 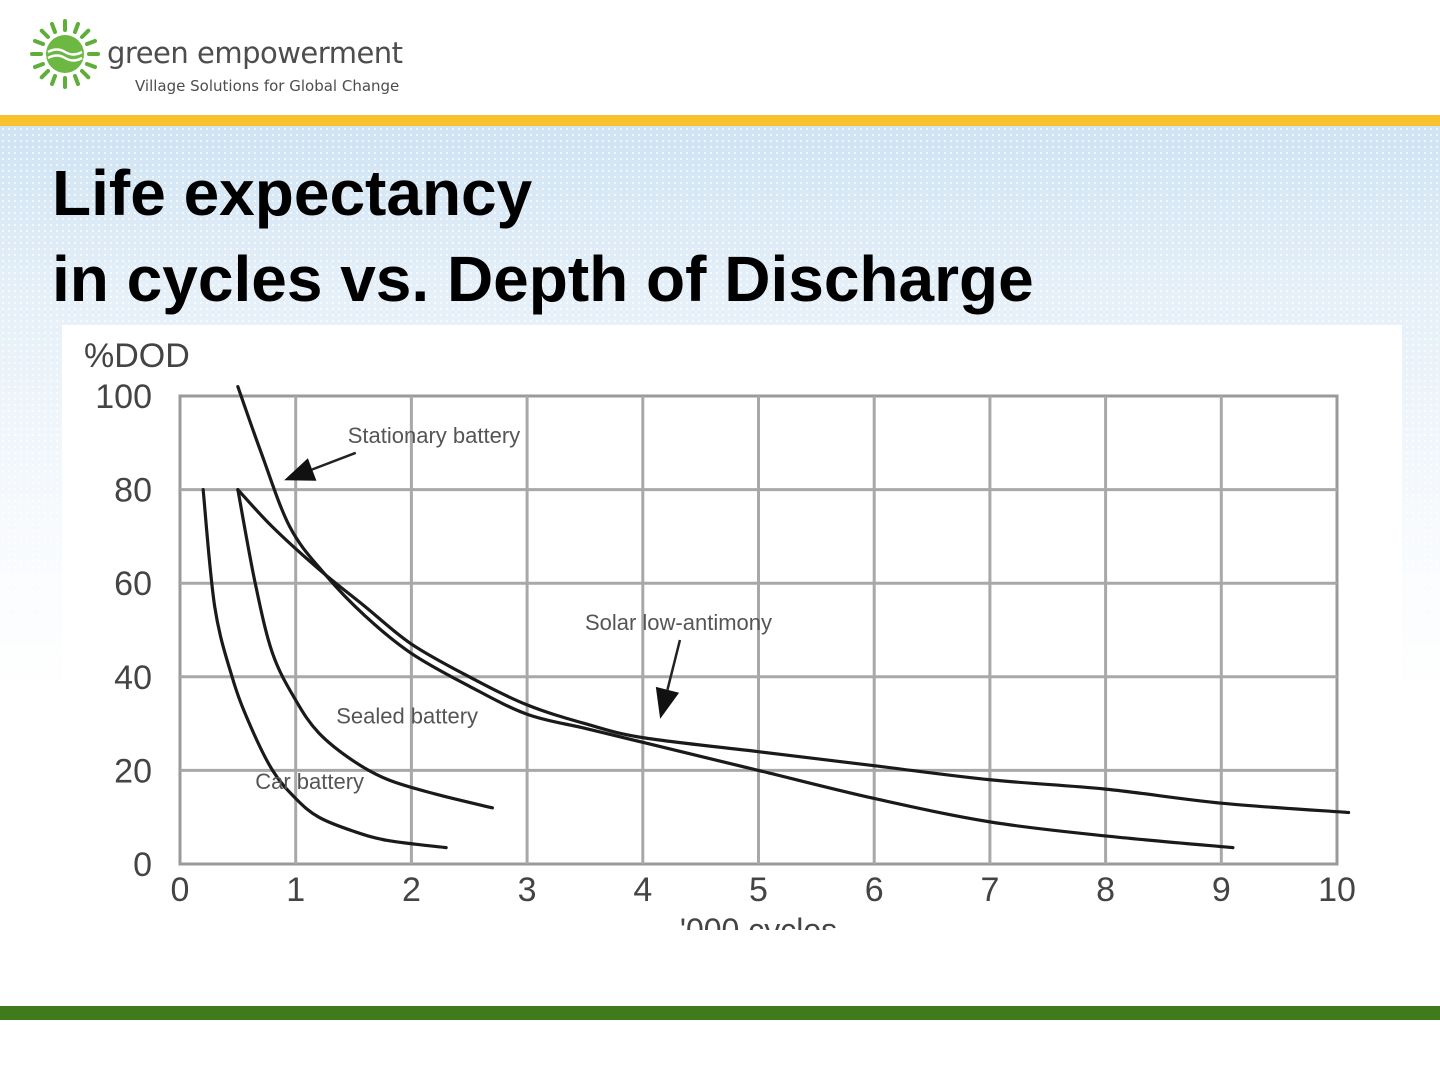 I want to click on x-axis-label: '000 cycles, so click(x=758, y=921).